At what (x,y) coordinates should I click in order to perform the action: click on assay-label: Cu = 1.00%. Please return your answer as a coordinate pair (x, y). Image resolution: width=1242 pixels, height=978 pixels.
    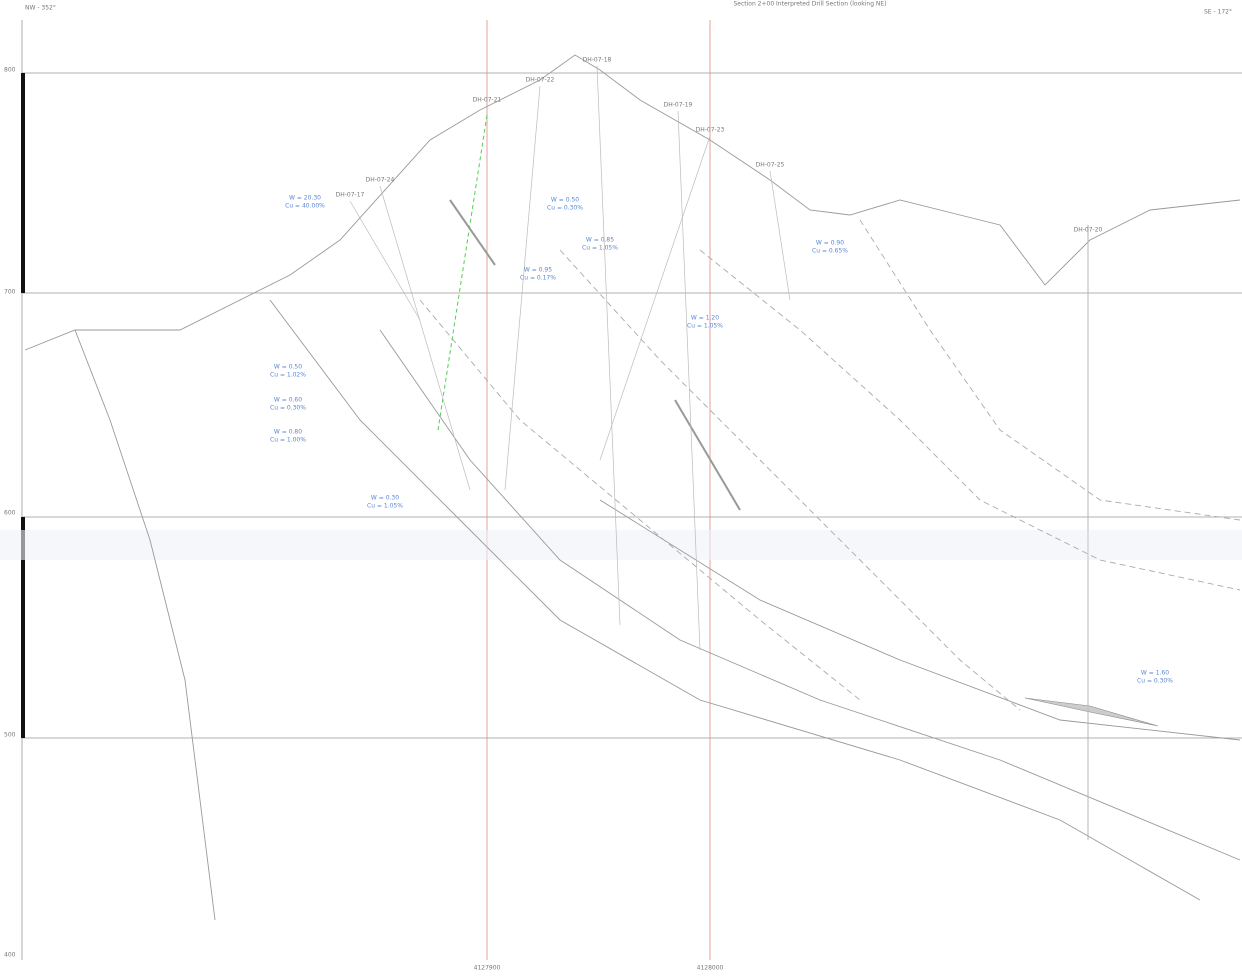
    Looking at the image, I should click on (288, 440).